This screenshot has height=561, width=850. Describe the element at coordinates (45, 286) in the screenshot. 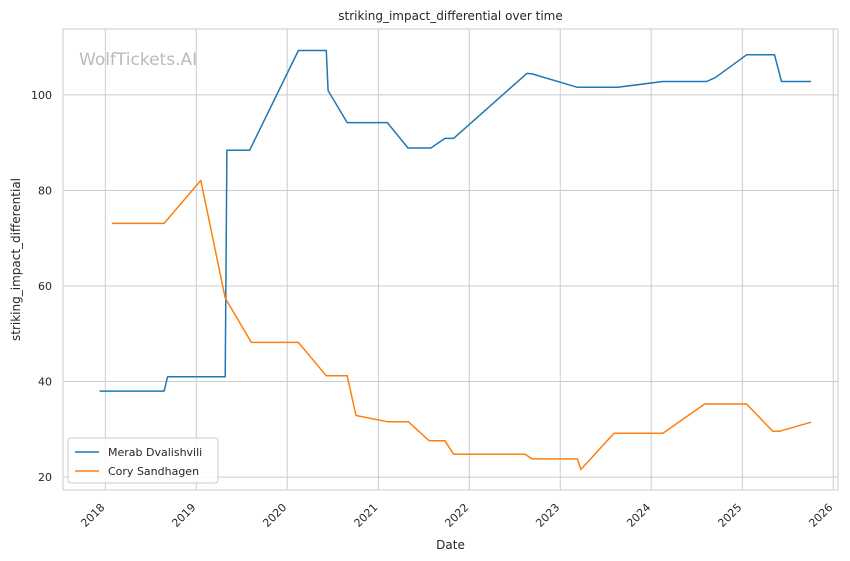

I see `y-tick-label: 60` at that location.